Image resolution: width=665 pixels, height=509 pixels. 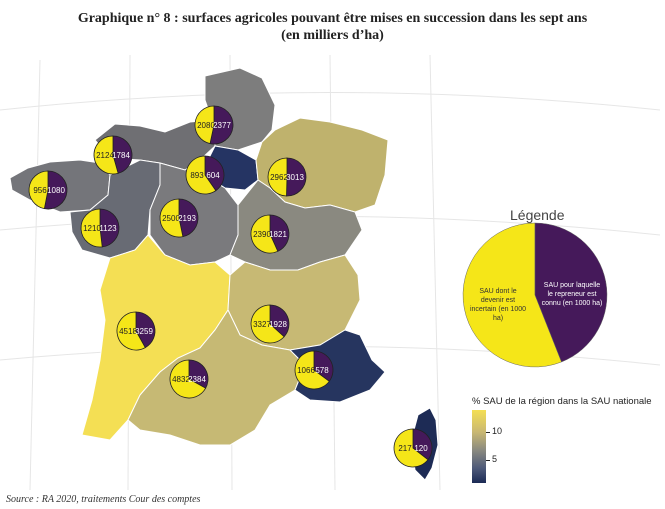 I want to click on pie-uncertain-auvergne-rh-ne-alpes, so click(x=267, y=324).